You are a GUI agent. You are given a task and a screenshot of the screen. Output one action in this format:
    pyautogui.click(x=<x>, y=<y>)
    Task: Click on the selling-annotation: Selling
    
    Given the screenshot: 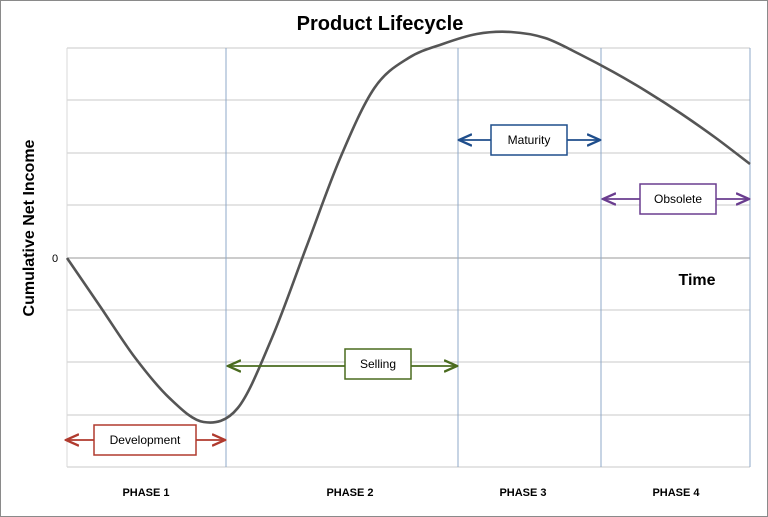 What is the action you would take?
    pyautogui.click(x=342, y=364)
    